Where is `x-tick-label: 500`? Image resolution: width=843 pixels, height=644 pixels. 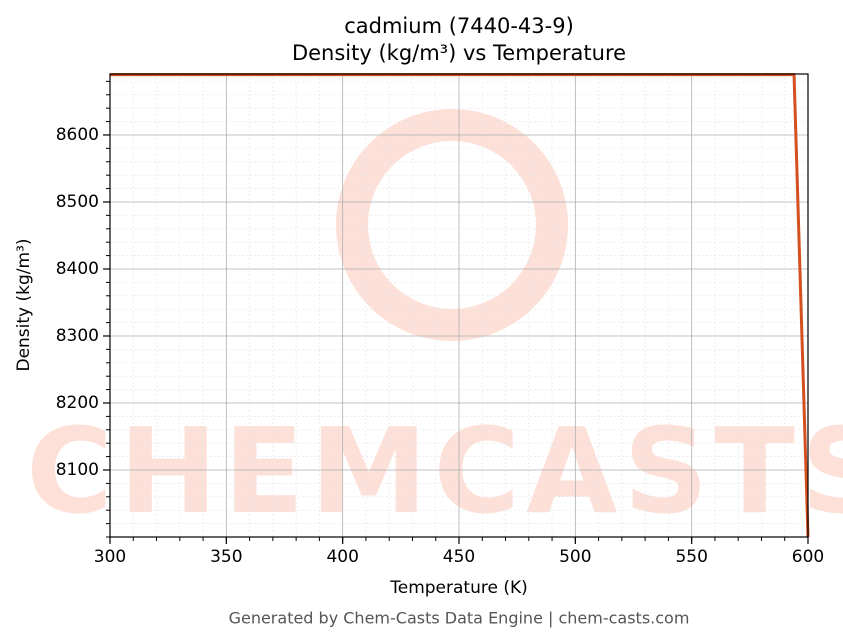 x-tick-label: 500 is located at coordinates (575, 557).